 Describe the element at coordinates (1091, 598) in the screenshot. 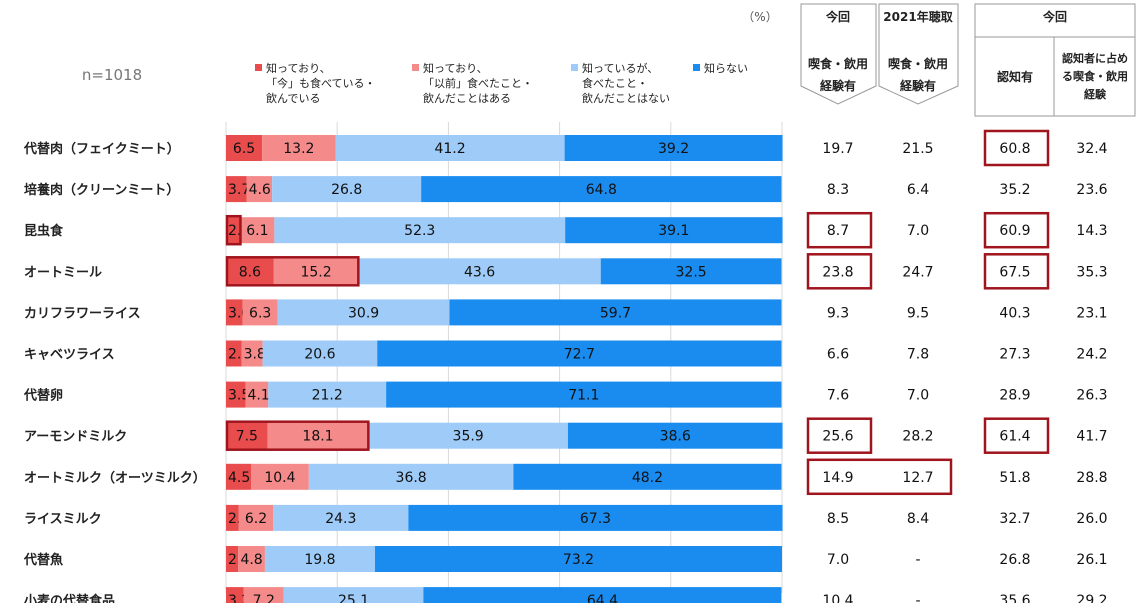

I see `table-cell: 29.2` at that location.